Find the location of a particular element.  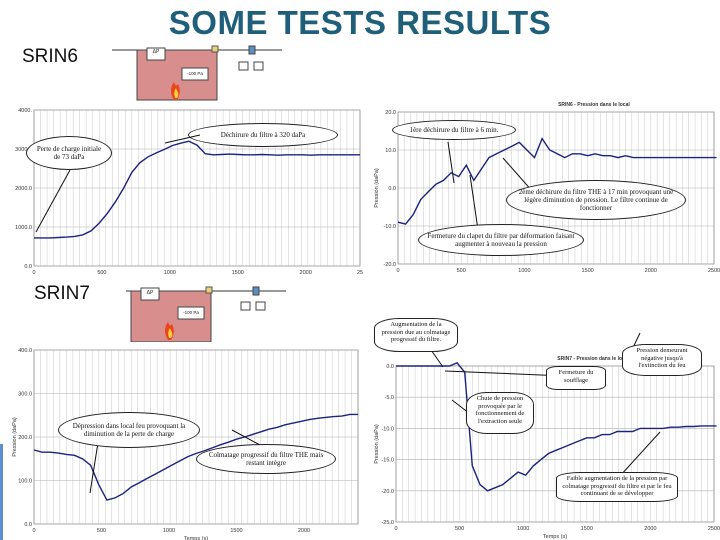

srin7-schematic: ΔP -100 Pa is located at coordinates (206, 311).